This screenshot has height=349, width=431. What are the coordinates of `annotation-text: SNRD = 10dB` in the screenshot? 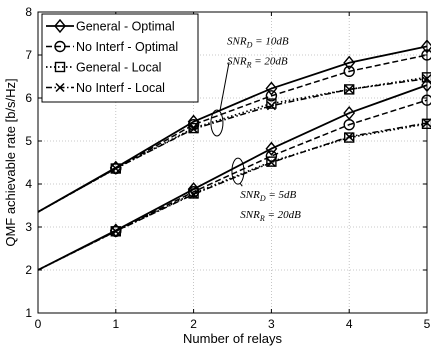 It's located at (258, 42).